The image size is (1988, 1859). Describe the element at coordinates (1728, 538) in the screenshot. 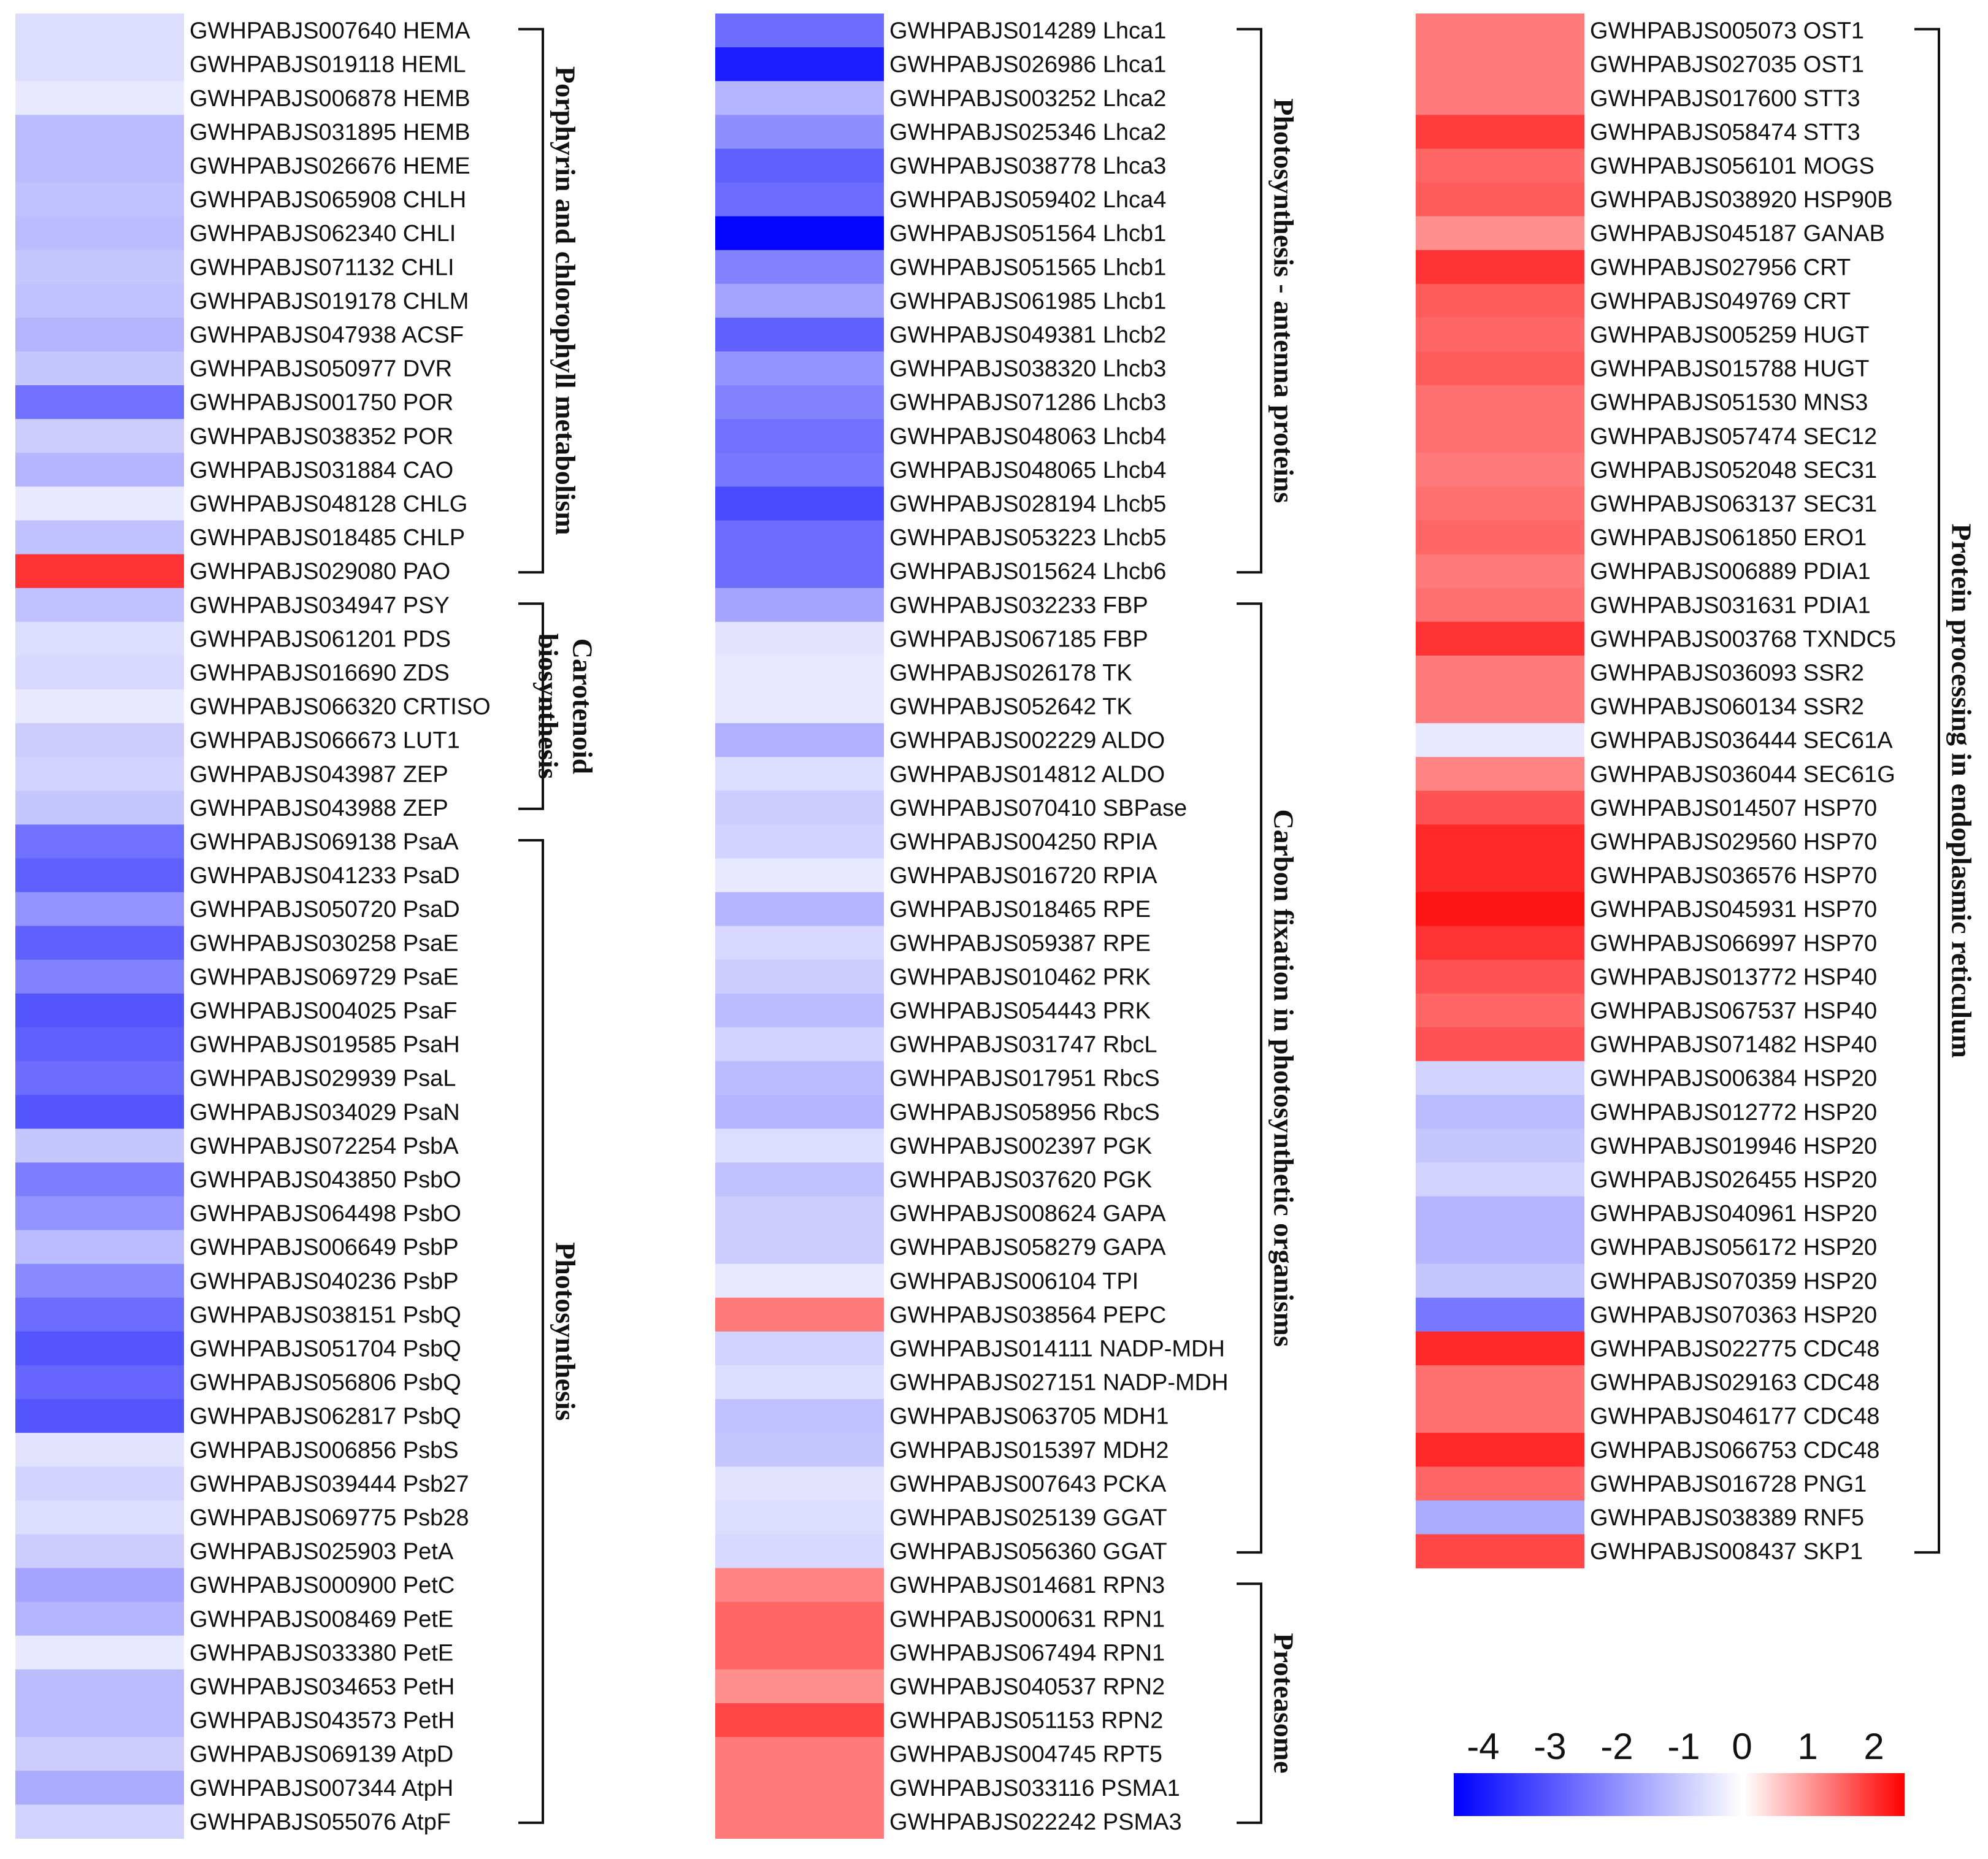

I see `gene-label: GWHPABJS061850 ERO1` at that location.